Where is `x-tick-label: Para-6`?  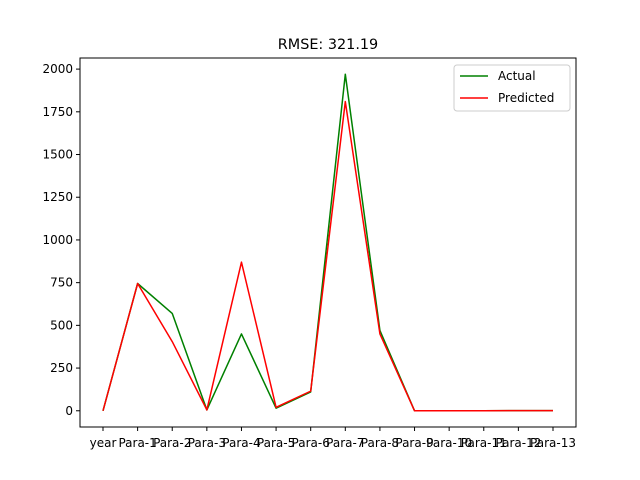
x-tick-label: Para-6 is located at coordinates (311, 443).